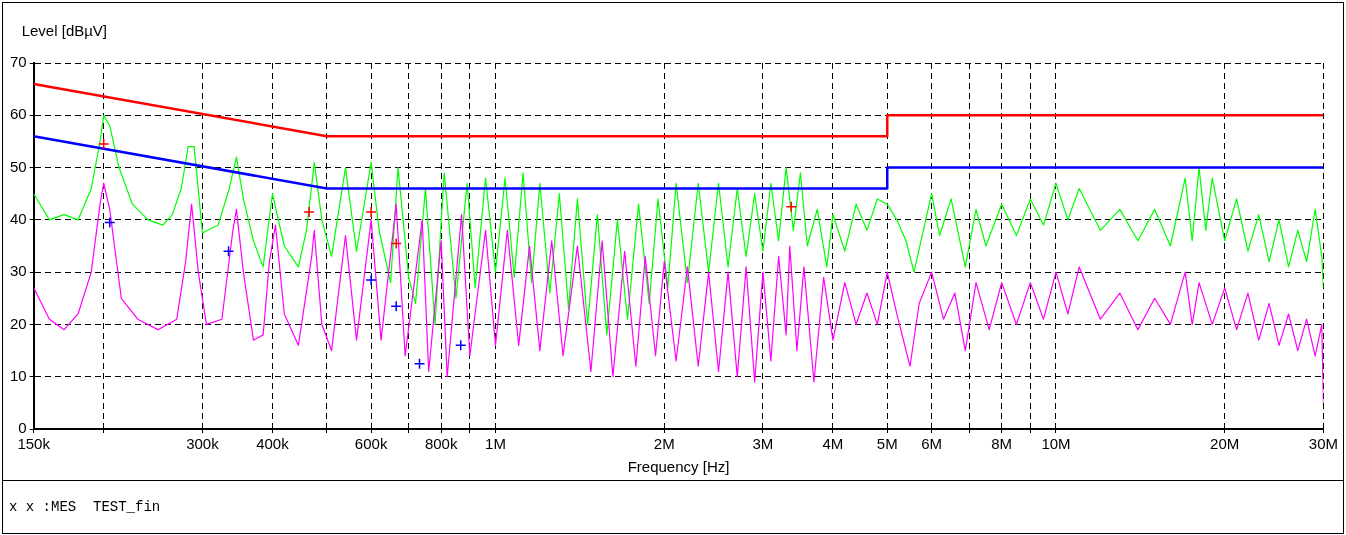  I want to click on x-tick-label: 20M, so click(1225, 444).